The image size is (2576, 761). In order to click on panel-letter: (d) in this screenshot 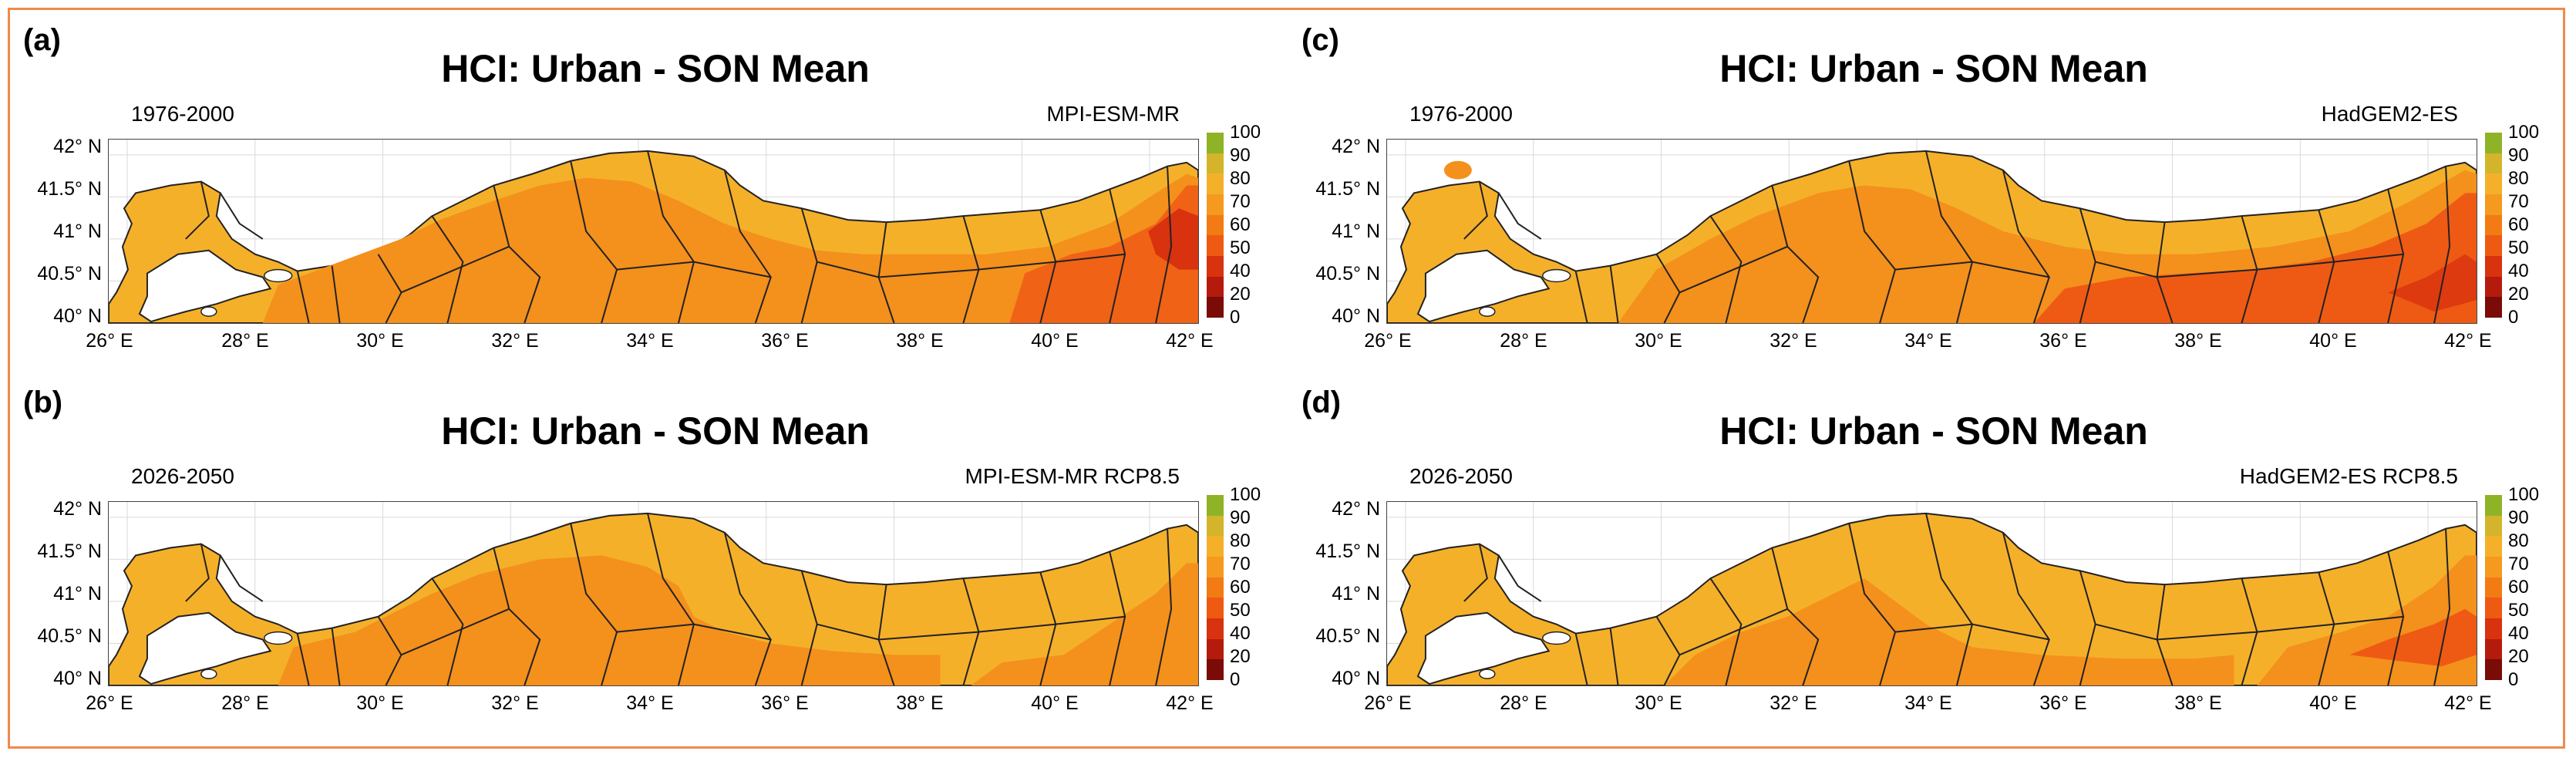, I will do `click(1322, 402)`.